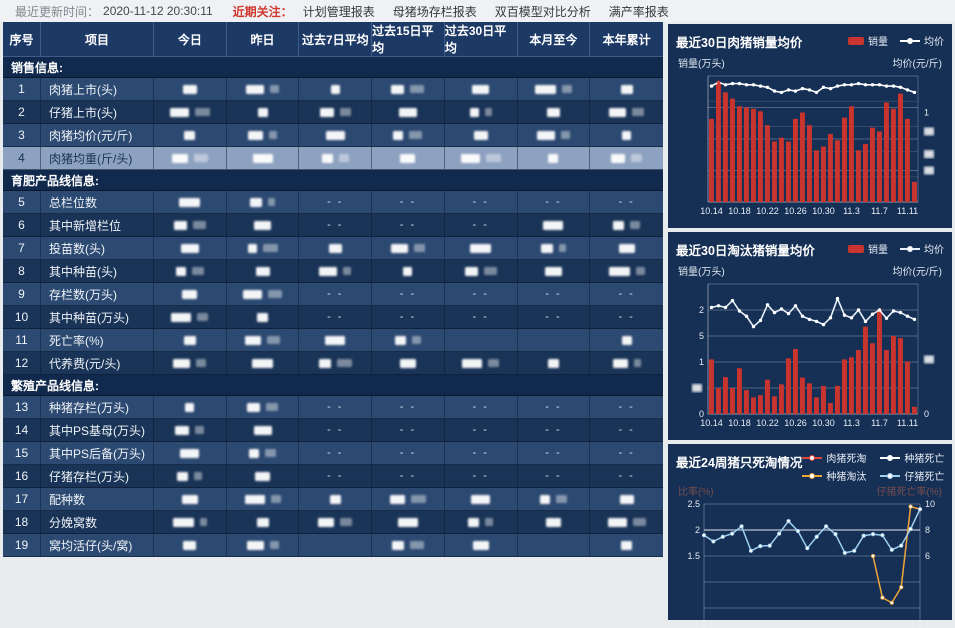 The width and height of the screenshot is (955, 628). What do you see at coordinates (333, 407) in the screenshot?
I see `table-row-13: 13 种猪存栏(万头) - - - - - - - - - -` at bounding box center [333, 407].